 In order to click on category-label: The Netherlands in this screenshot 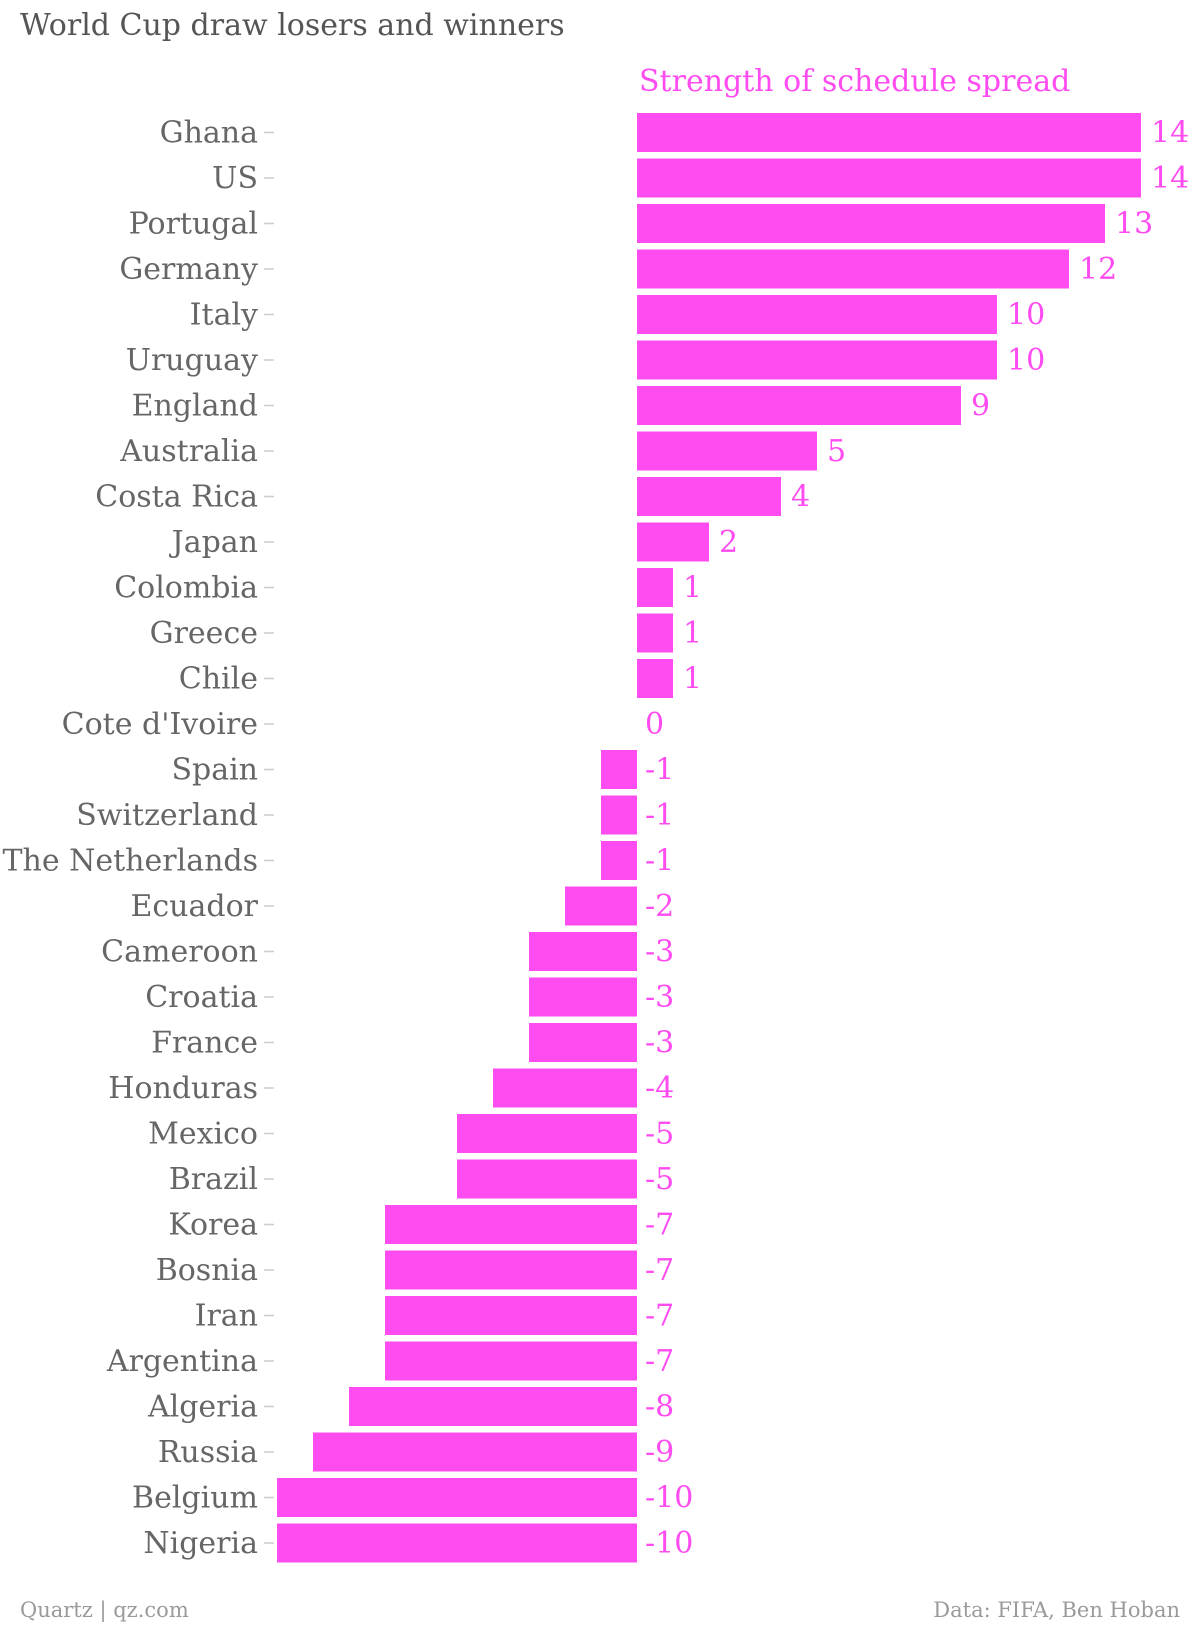, I will do `click(131, 861)`.